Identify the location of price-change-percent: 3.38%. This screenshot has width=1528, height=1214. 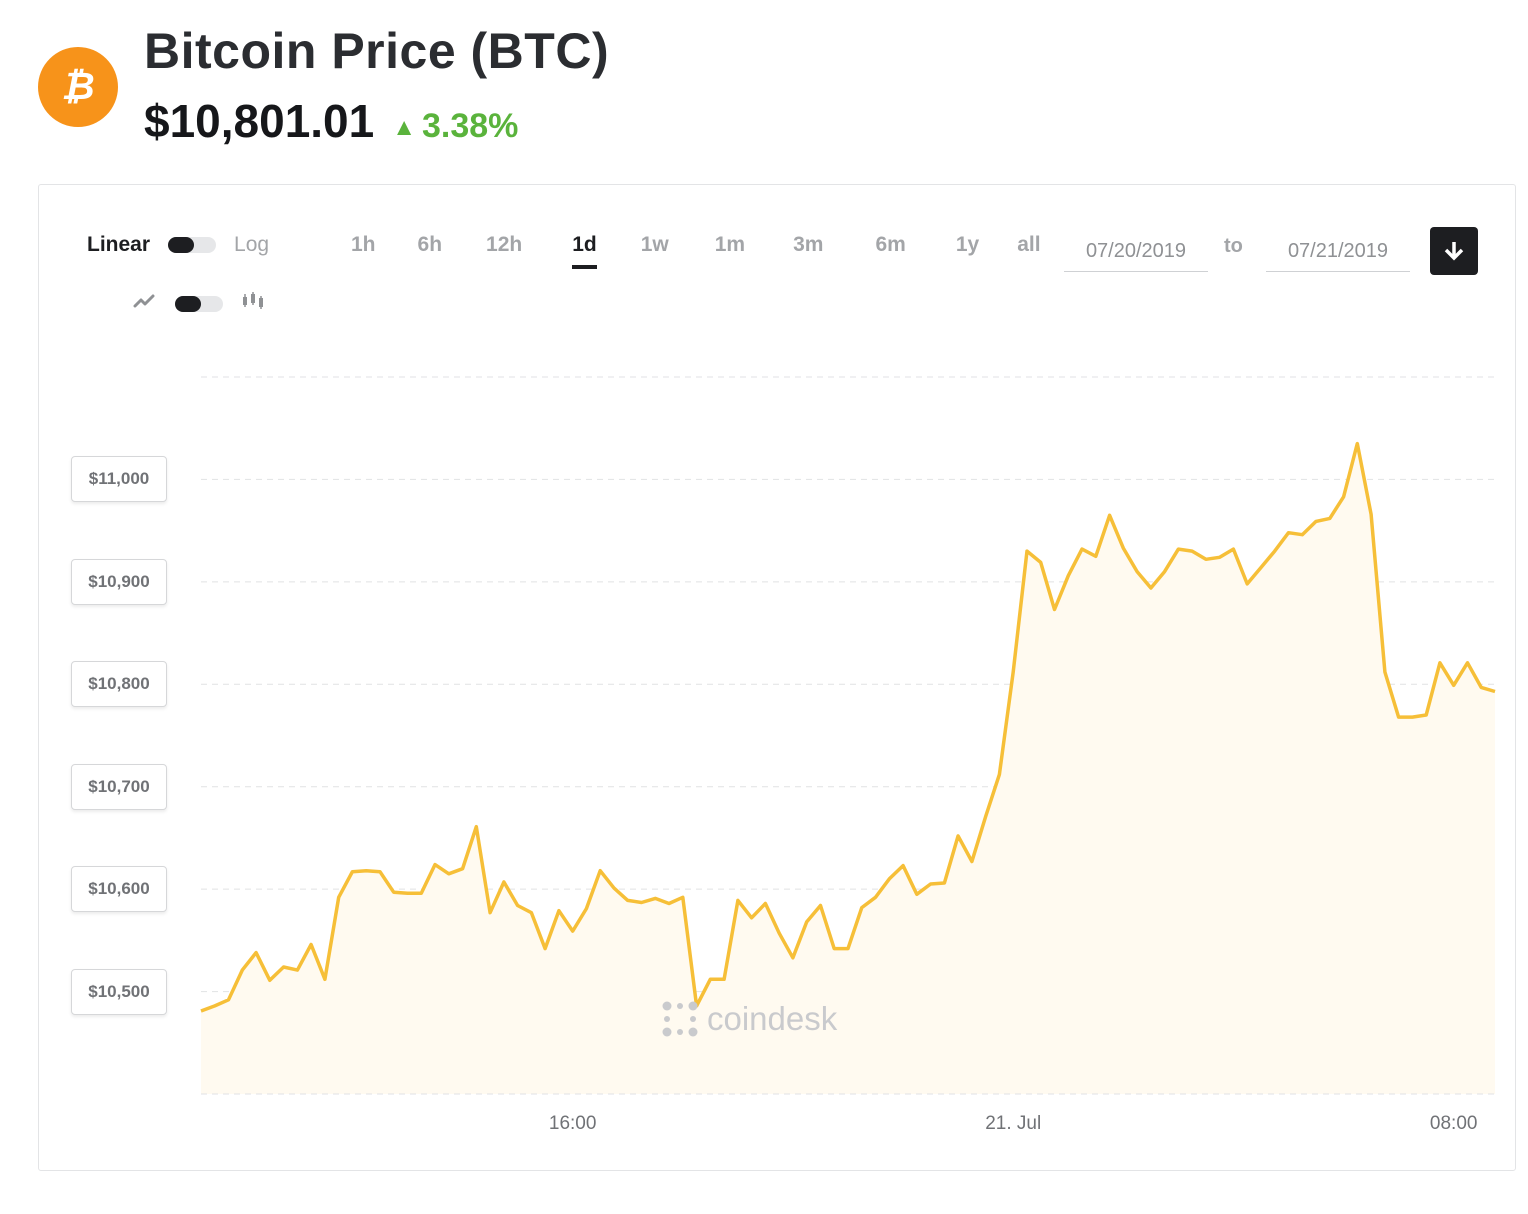
(470, 126).